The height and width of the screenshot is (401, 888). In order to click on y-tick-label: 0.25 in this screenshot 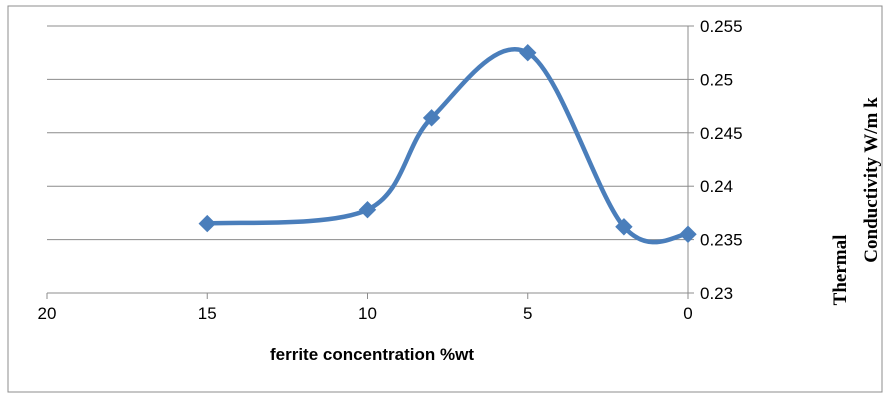, I will do `click(716, 79)`.